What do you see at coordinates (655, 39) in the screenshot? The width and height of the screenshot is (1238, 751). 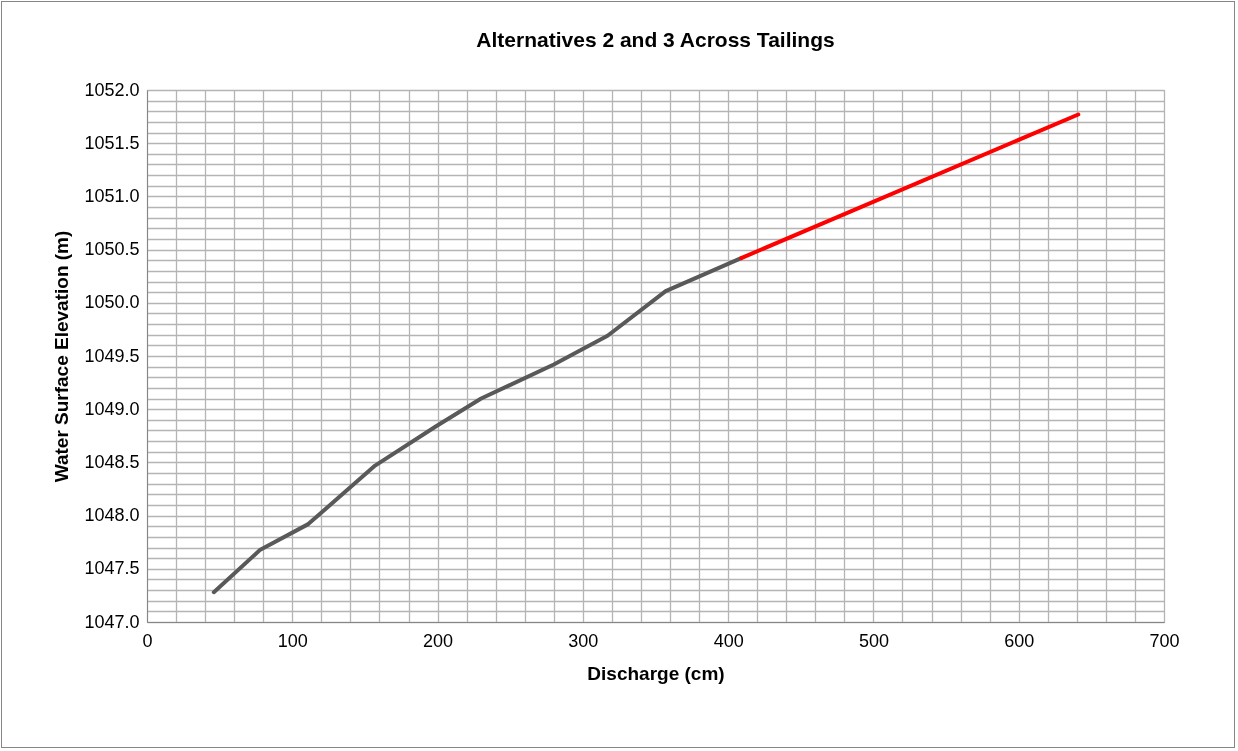 I see `chart-title: Alternatives 2 and 3 Across Tailings` at bounding box center [655, 39].